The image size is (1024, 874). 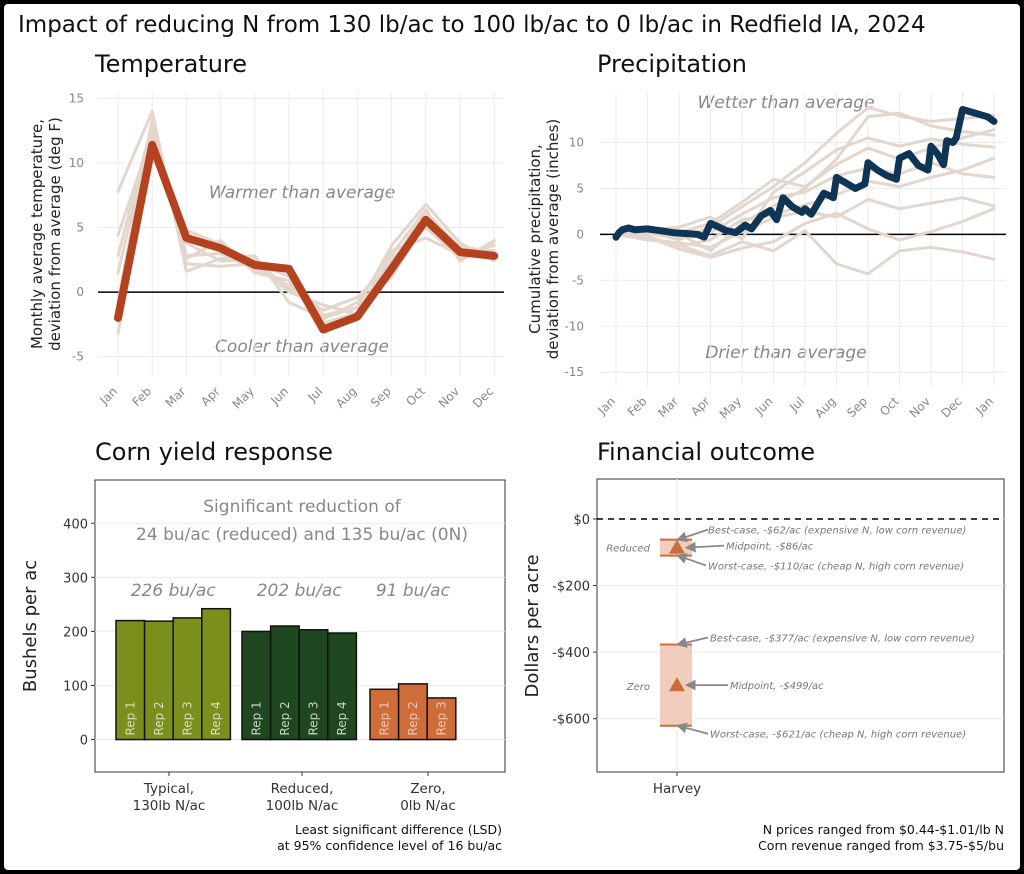 I want to click on financial-scenario-label: Zero, so click(x=638, y=687).